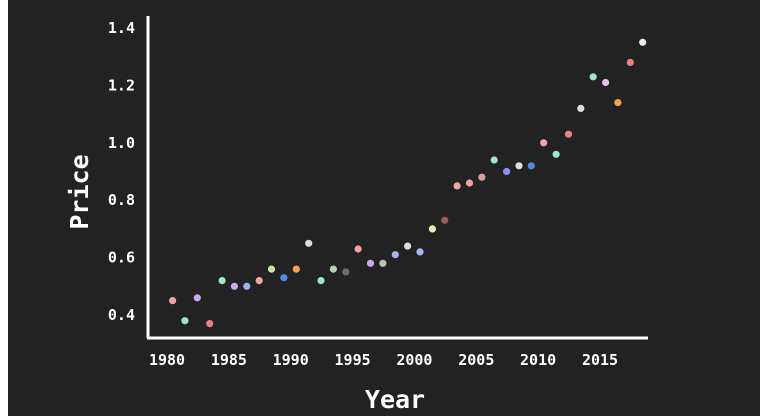 The image size is (768, 416). Describe the element at coordinates (121, 200) in the screenshot. I see `y-tick-label: 0.8` at that location.